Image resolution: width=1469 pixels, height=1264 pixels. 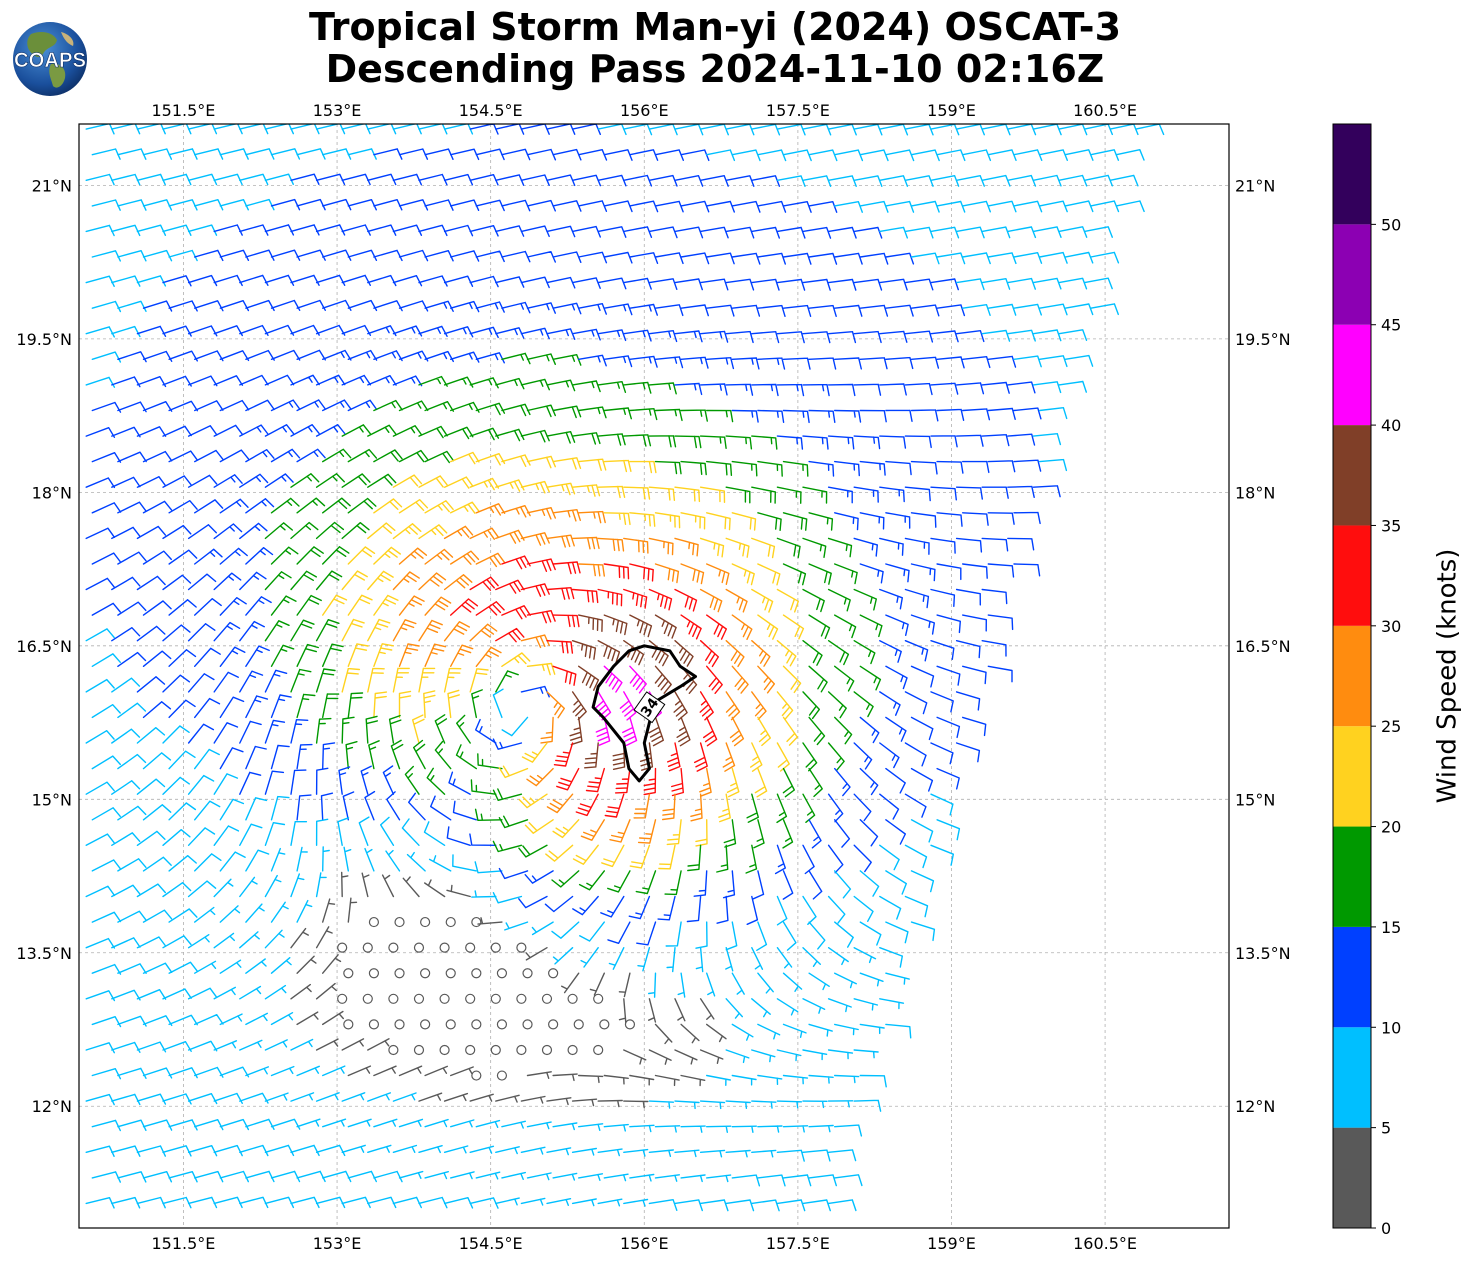 What do you see at coordinates (52, 492) in the screenshot?
I see `lat-label-left: 18°N` at bounding box center [52, 492].